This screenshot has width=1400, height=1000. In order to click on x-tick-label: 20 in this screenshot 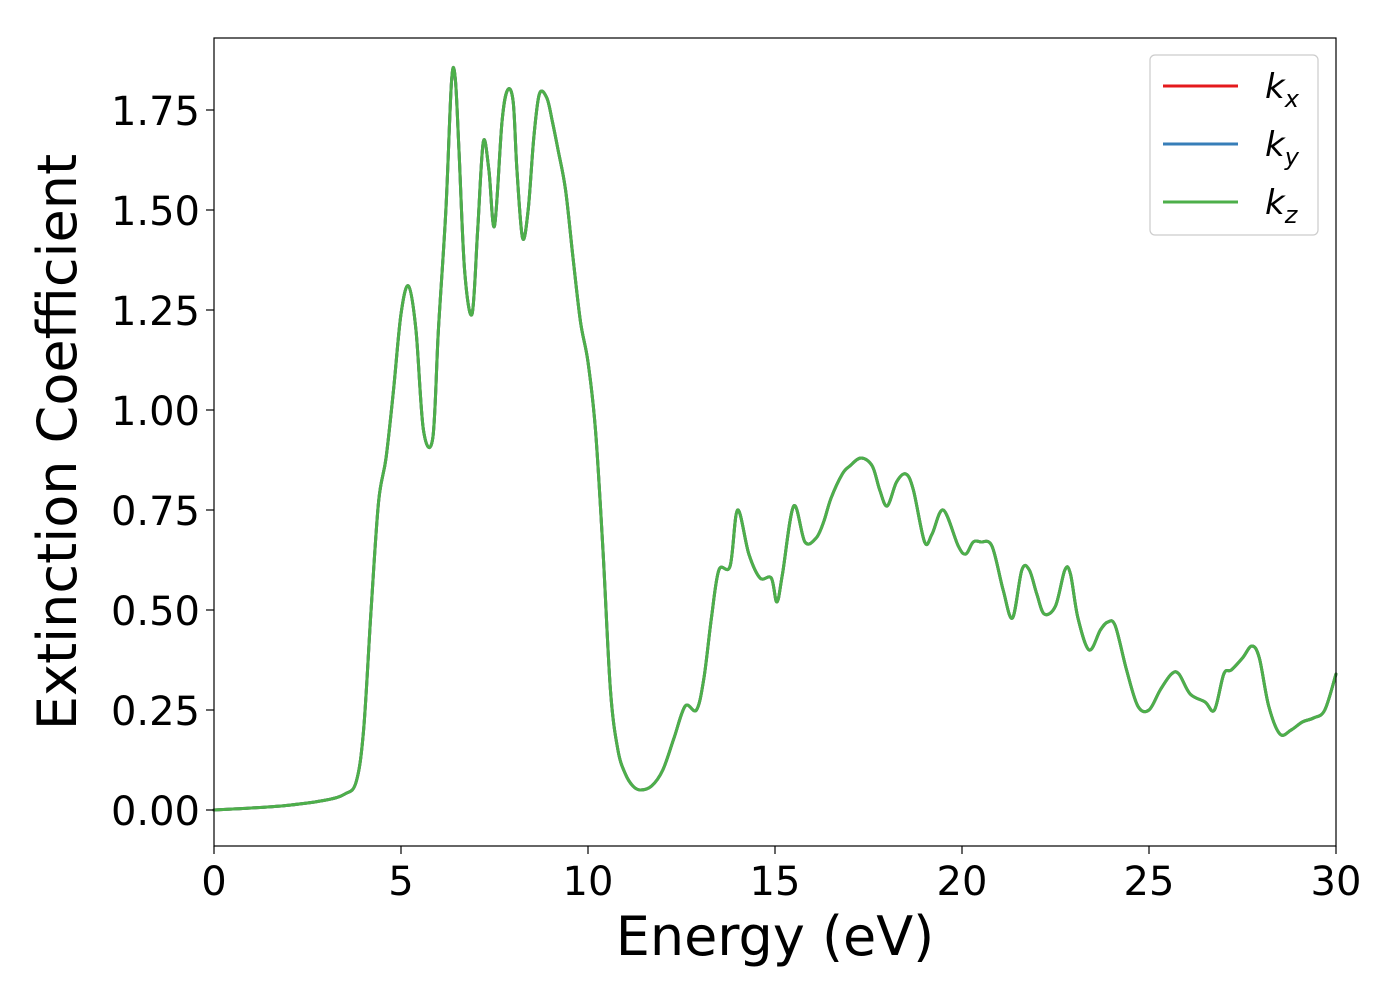, I will do `click(962, 882)`.